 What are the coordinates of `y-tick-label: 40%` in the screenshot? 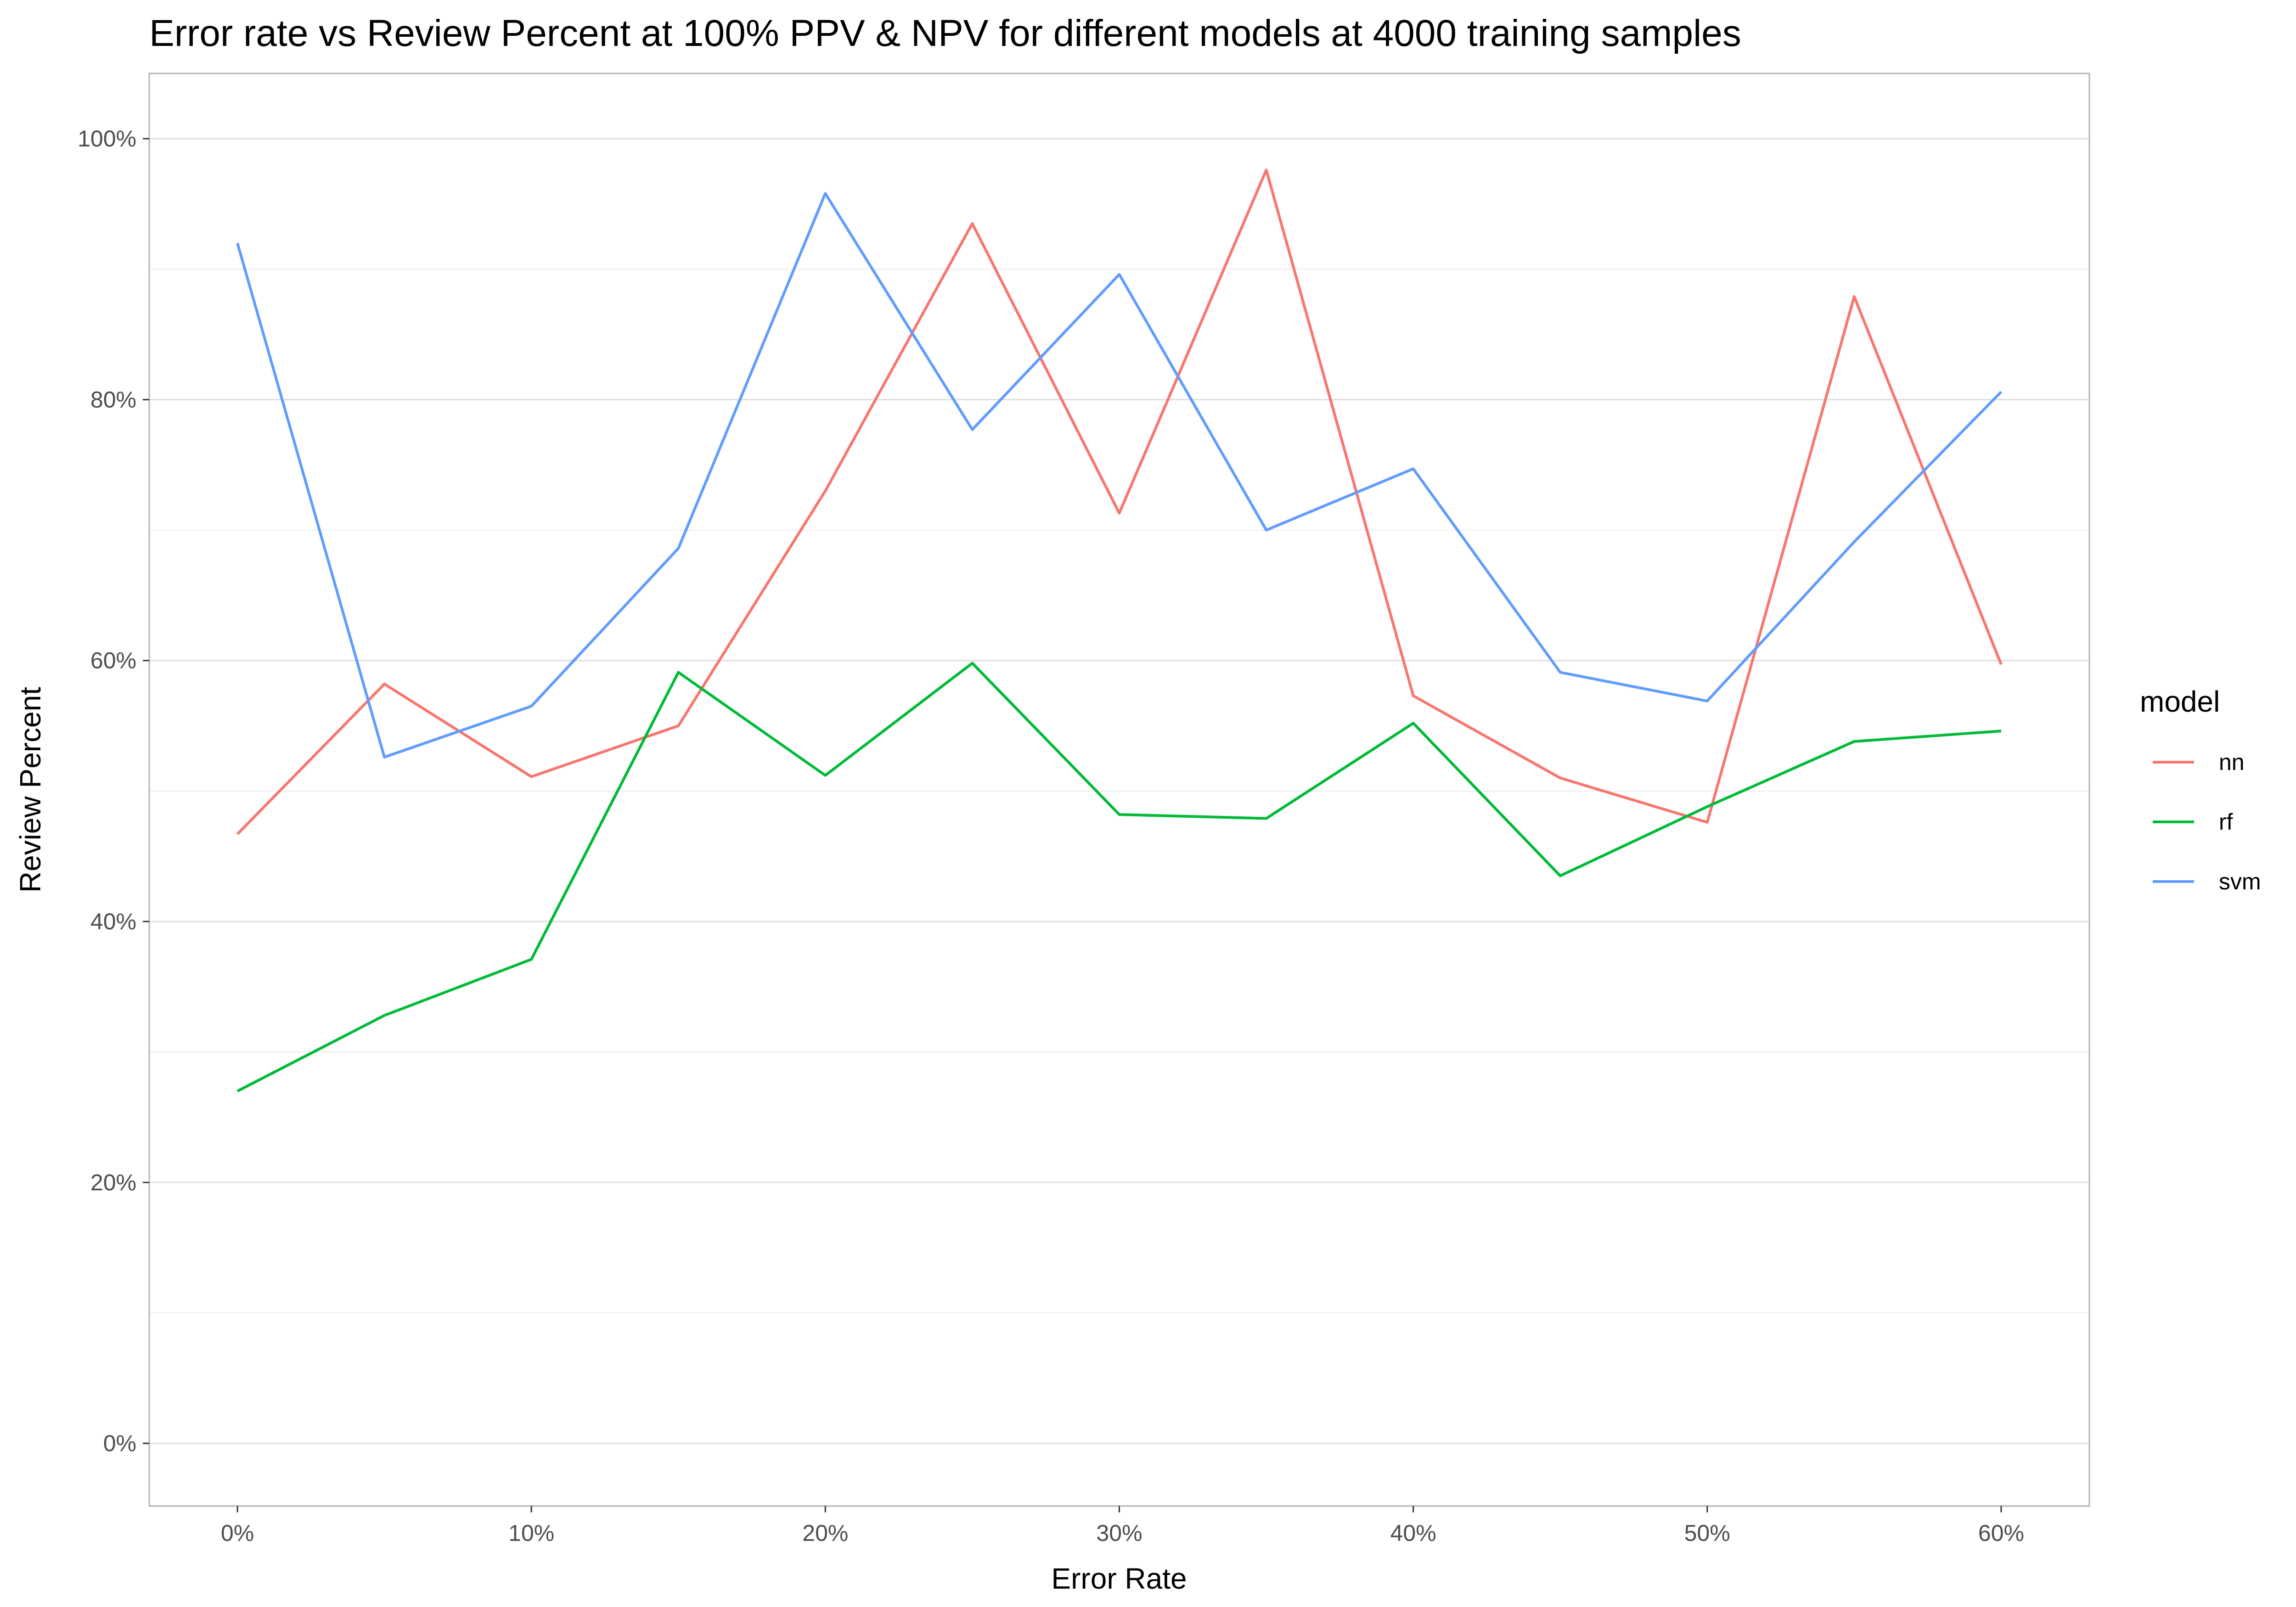 It's located at (113, 921).